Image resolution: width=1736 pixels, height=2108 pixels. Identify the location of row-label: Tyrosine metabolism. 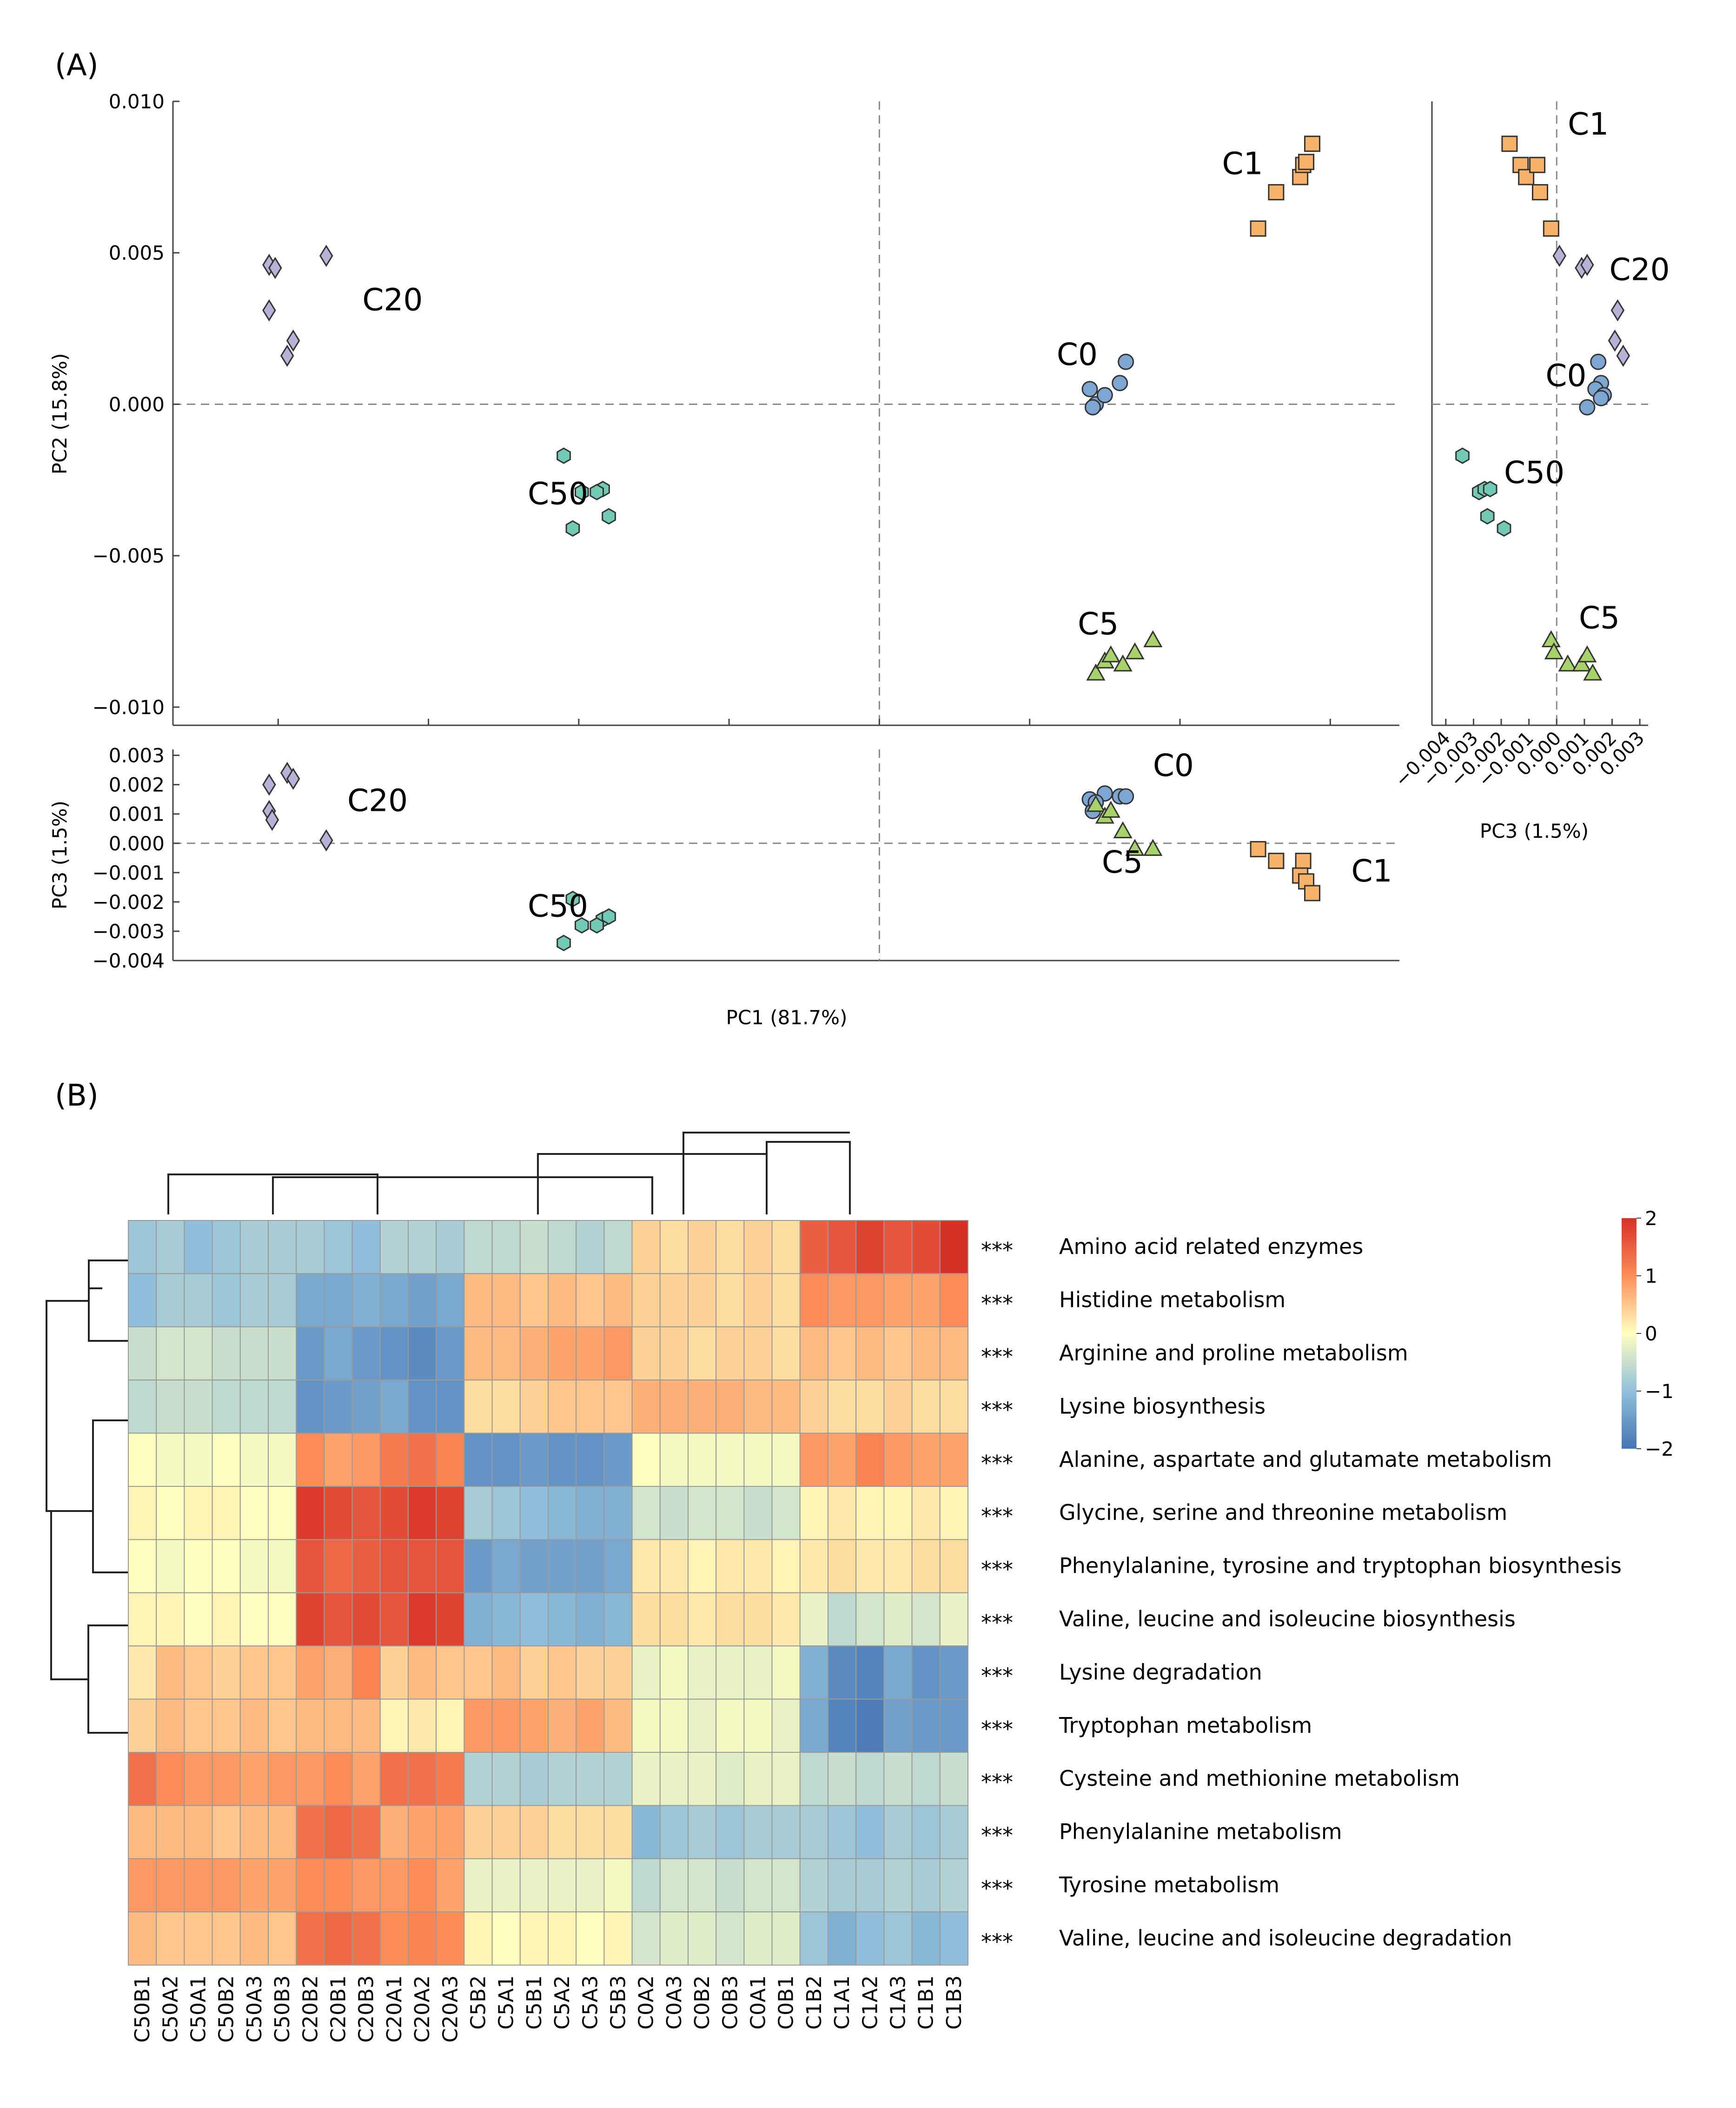
(1169, 1884).